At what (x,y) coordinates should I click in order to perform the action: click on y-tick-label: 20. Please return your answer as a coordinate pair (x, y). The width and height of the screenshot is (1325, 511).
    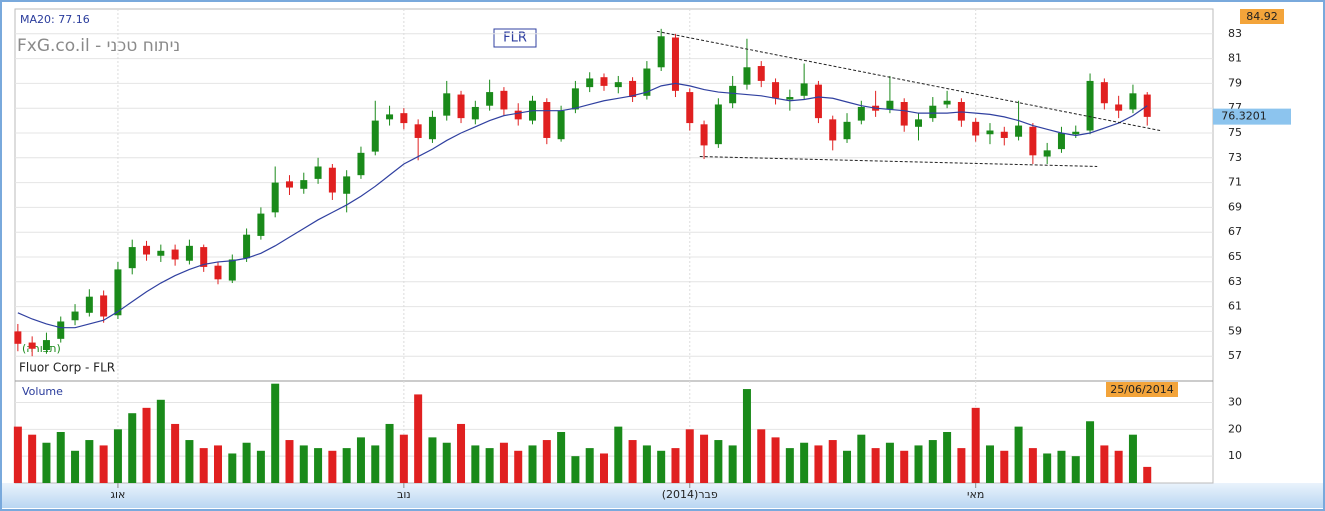
    Looking at the image, I should click on (1235, 428).